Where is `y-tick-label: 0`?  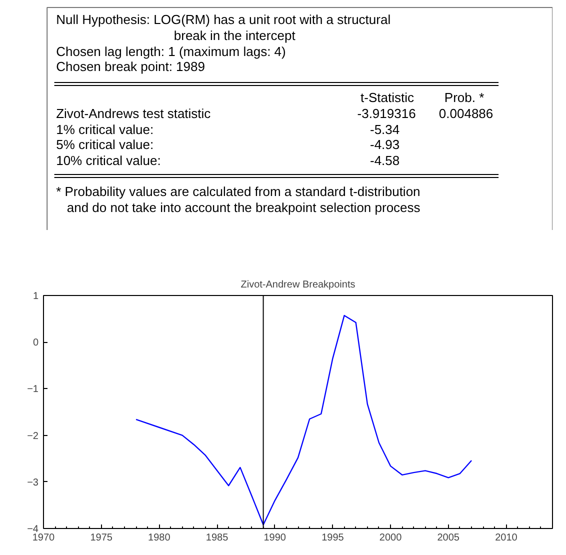 y-tick-label: 0 is located at coordinates (35, 343).